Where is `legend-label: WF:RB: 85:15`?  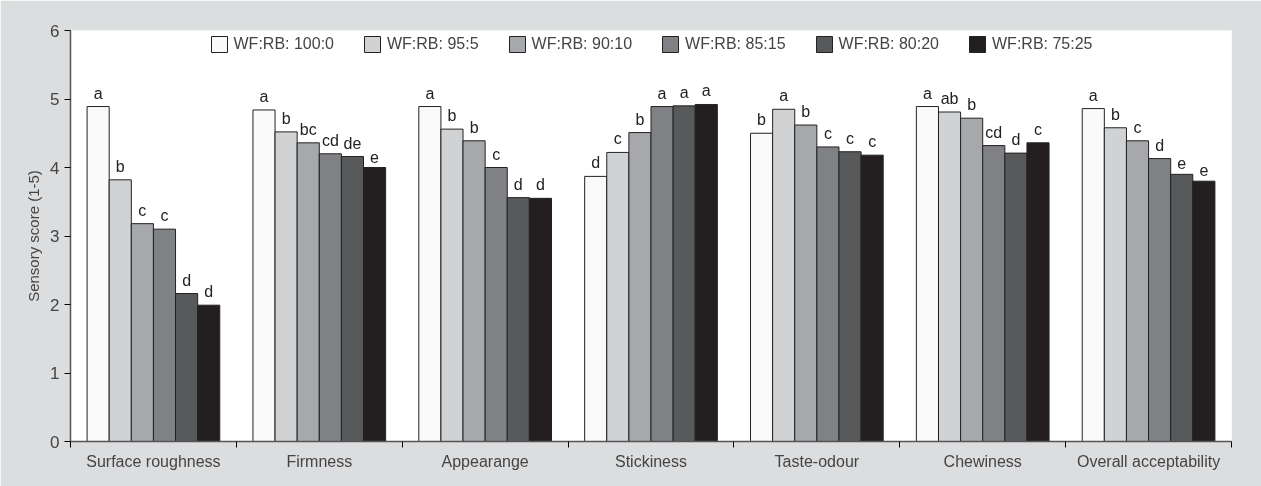 legend-label: WF:RB: 85:15 is located at coordinates (735, 44).